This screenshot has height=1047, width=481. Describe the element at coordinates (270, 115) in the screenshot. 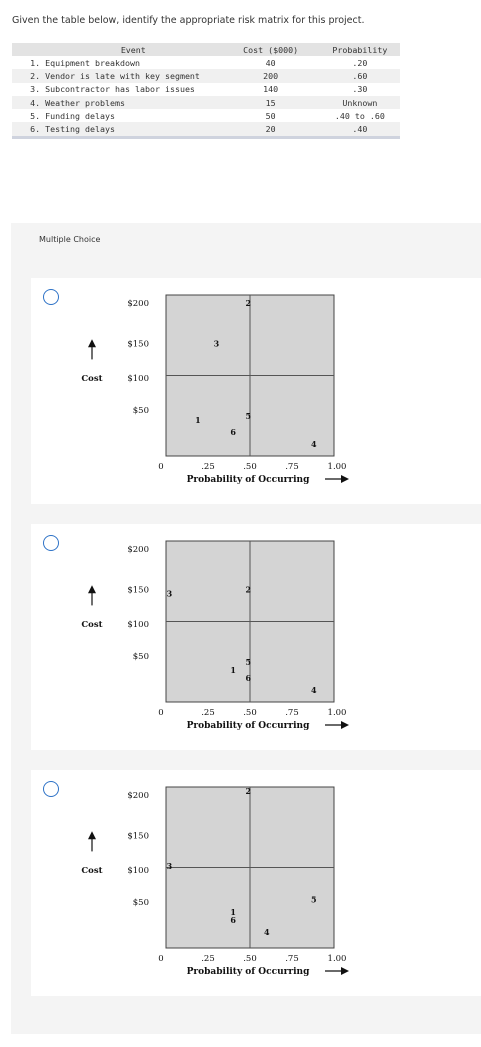

I see `row-cost: 50` at that location.